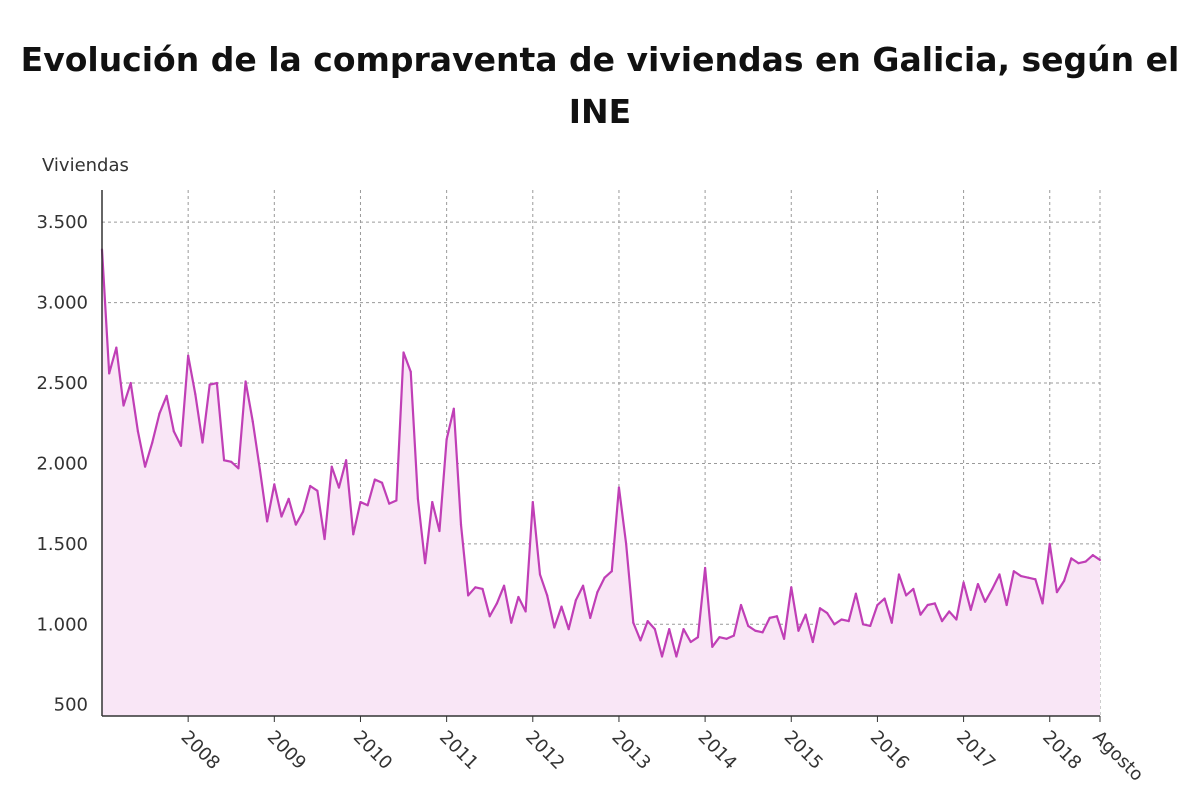 The height and width of the screenshot is (809, 1200). What do you see at coordinates (544, 750) in the screenshot?
I see `x-tick-label: 2012` at bounding box center [544, 750].